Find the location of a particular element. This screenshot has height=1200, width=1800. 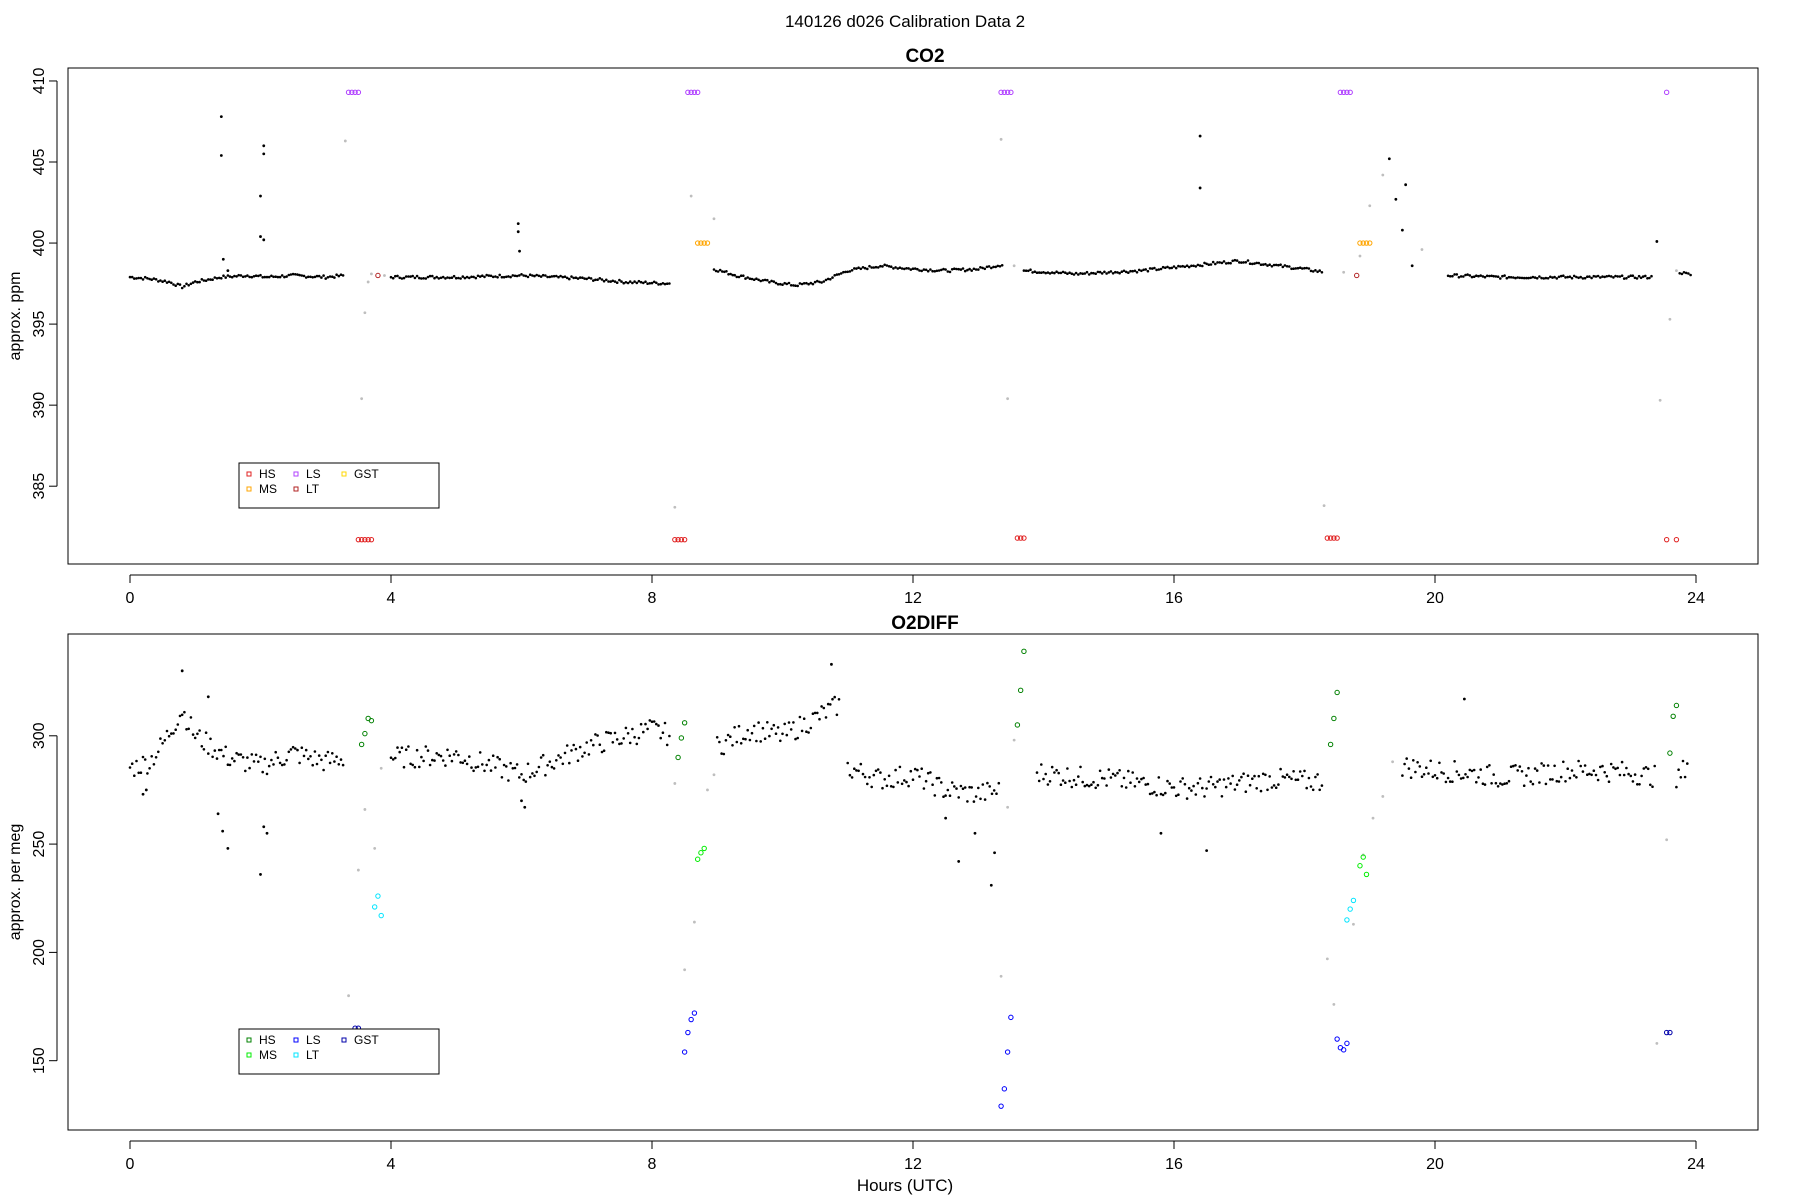

co2-legend-label-ms: MS is located at coordinates (268, 489).